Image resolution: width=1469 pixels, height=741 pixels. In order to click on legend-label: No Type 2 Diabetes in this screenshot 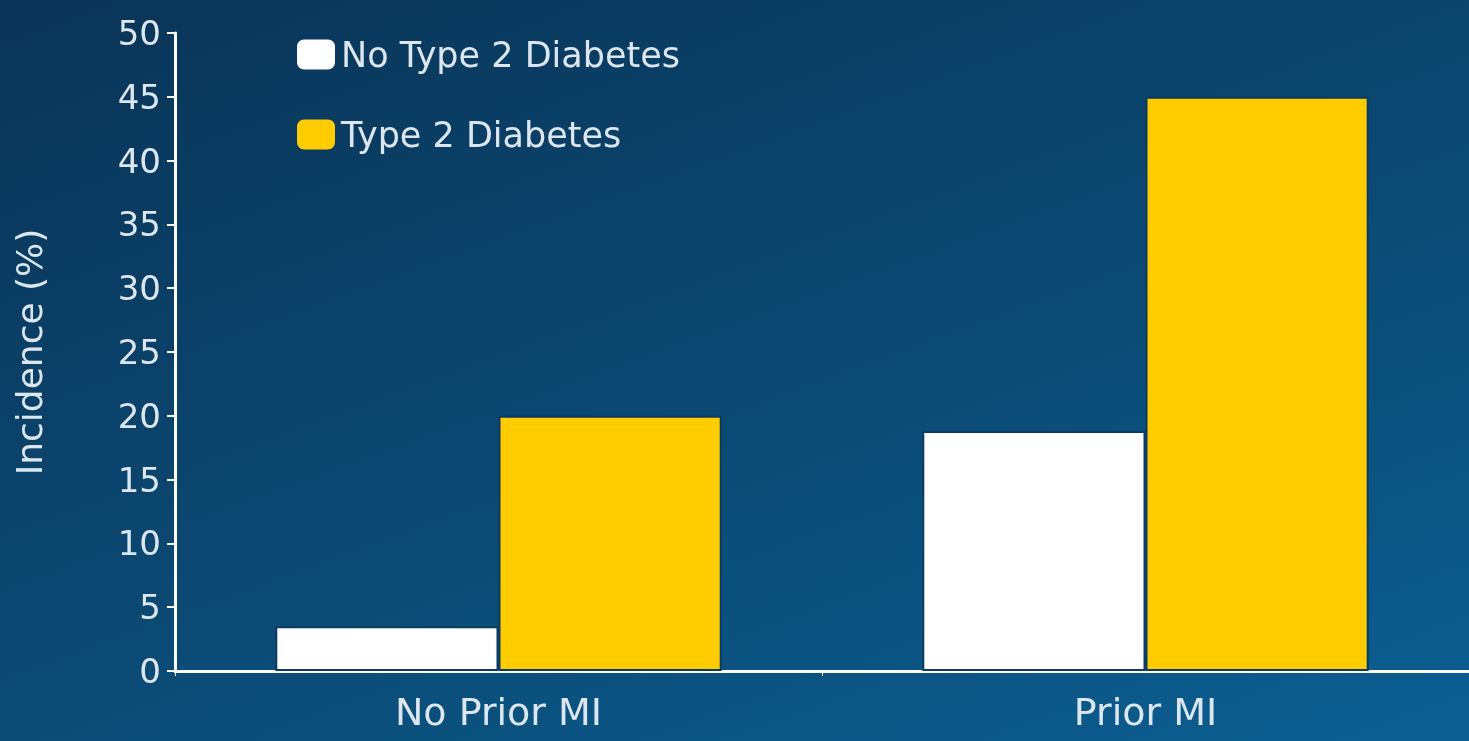, I will do `click(510, 54)`.